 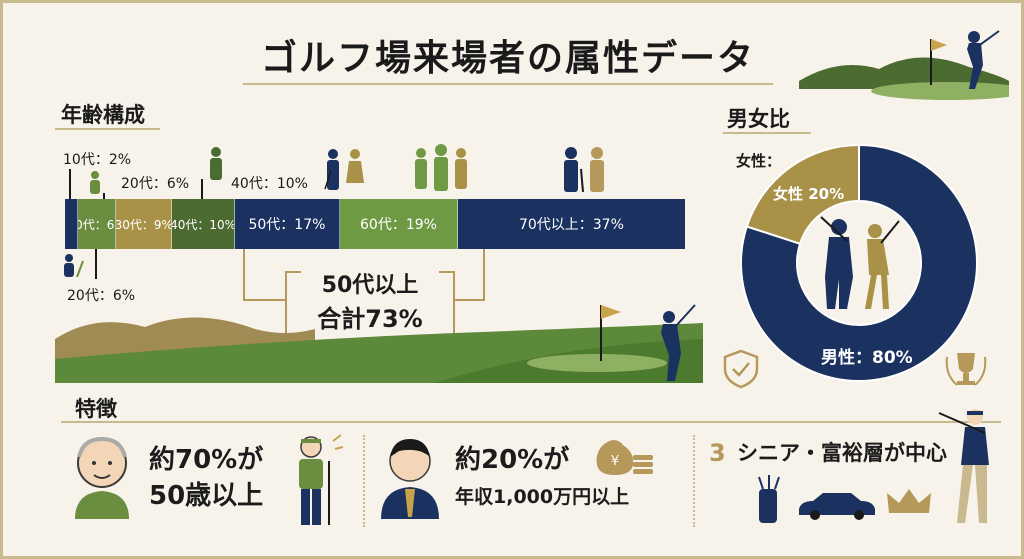 I want to click on age-bar-segment: 50代：17%, so click(x=287, y=224).